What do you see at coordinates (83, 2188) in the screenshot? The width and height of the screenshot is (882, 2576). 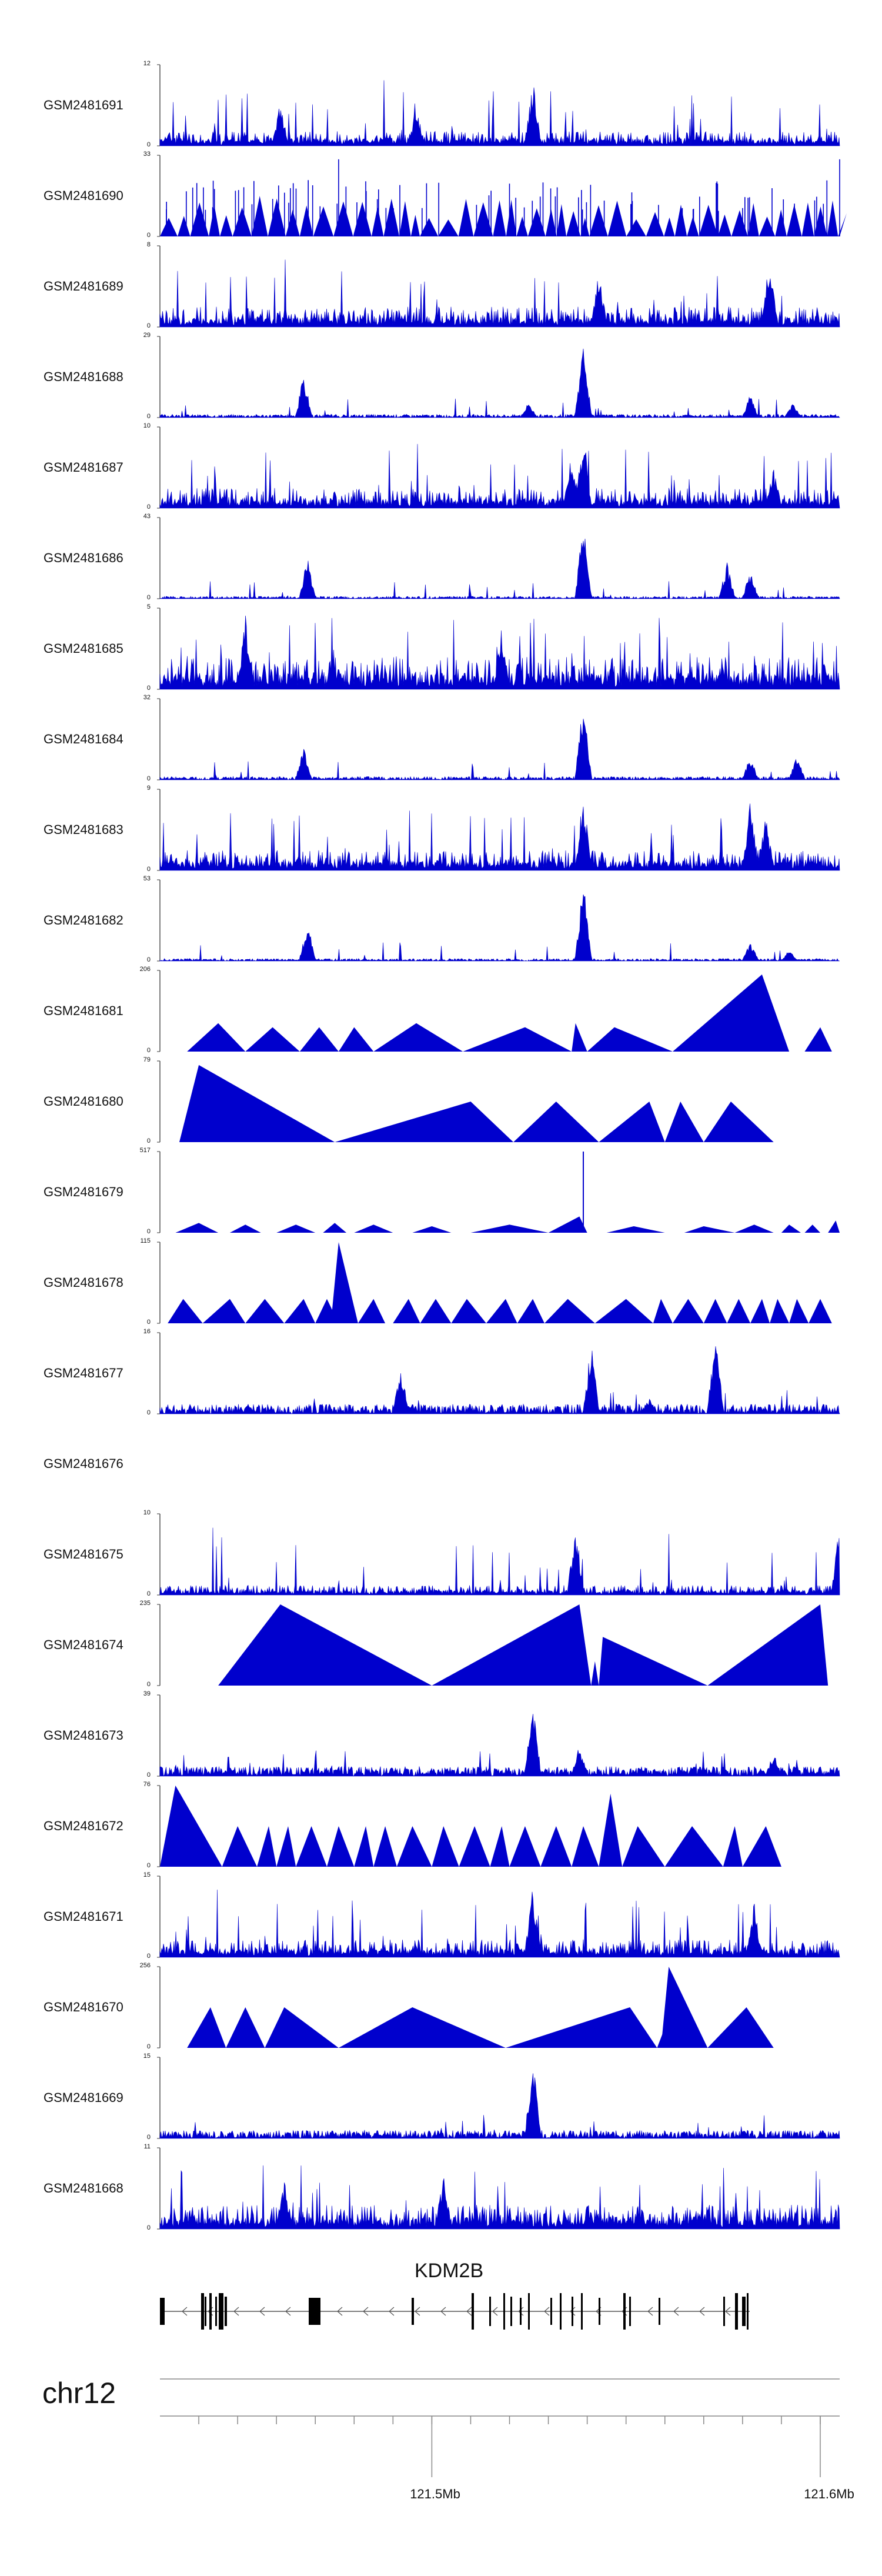 I see `track-label: GSM2481668` at bounding box center [83, 2188].